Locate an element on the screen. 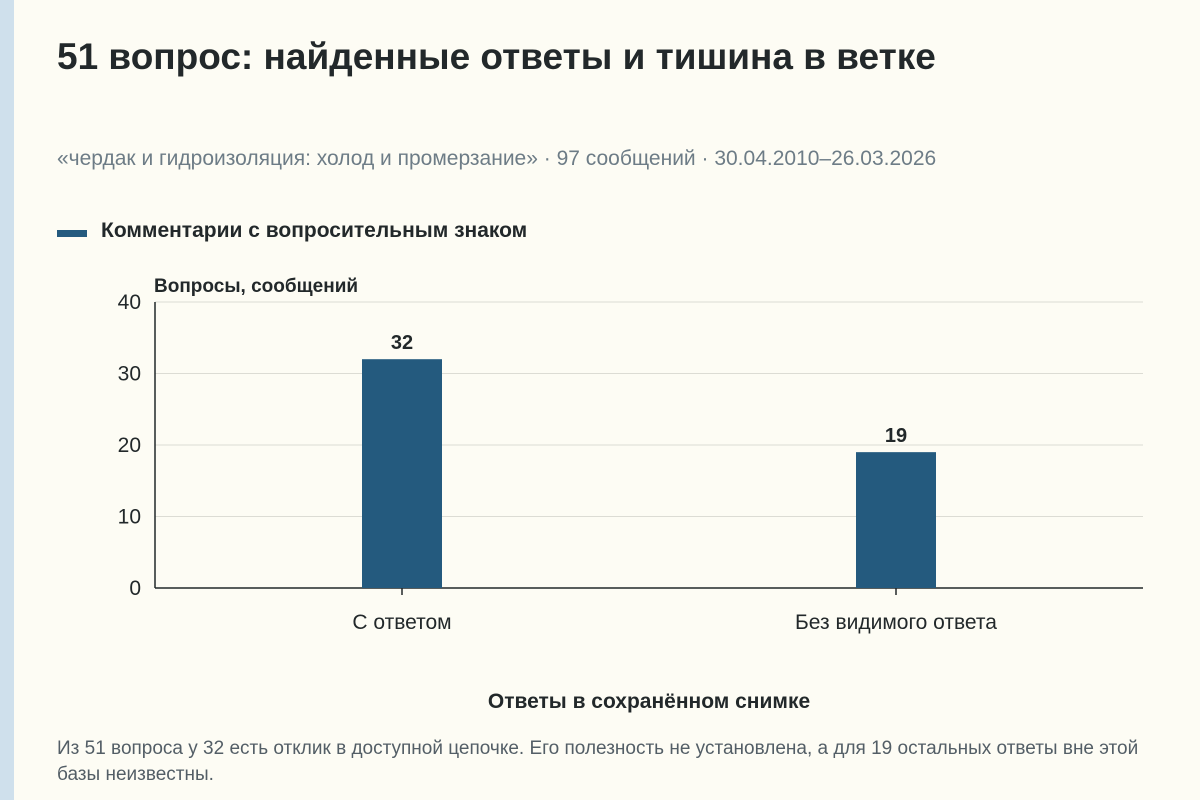 This screenshot has width=1200, height=800. y-tick-label: 20 is located at coordinates (129, 445).